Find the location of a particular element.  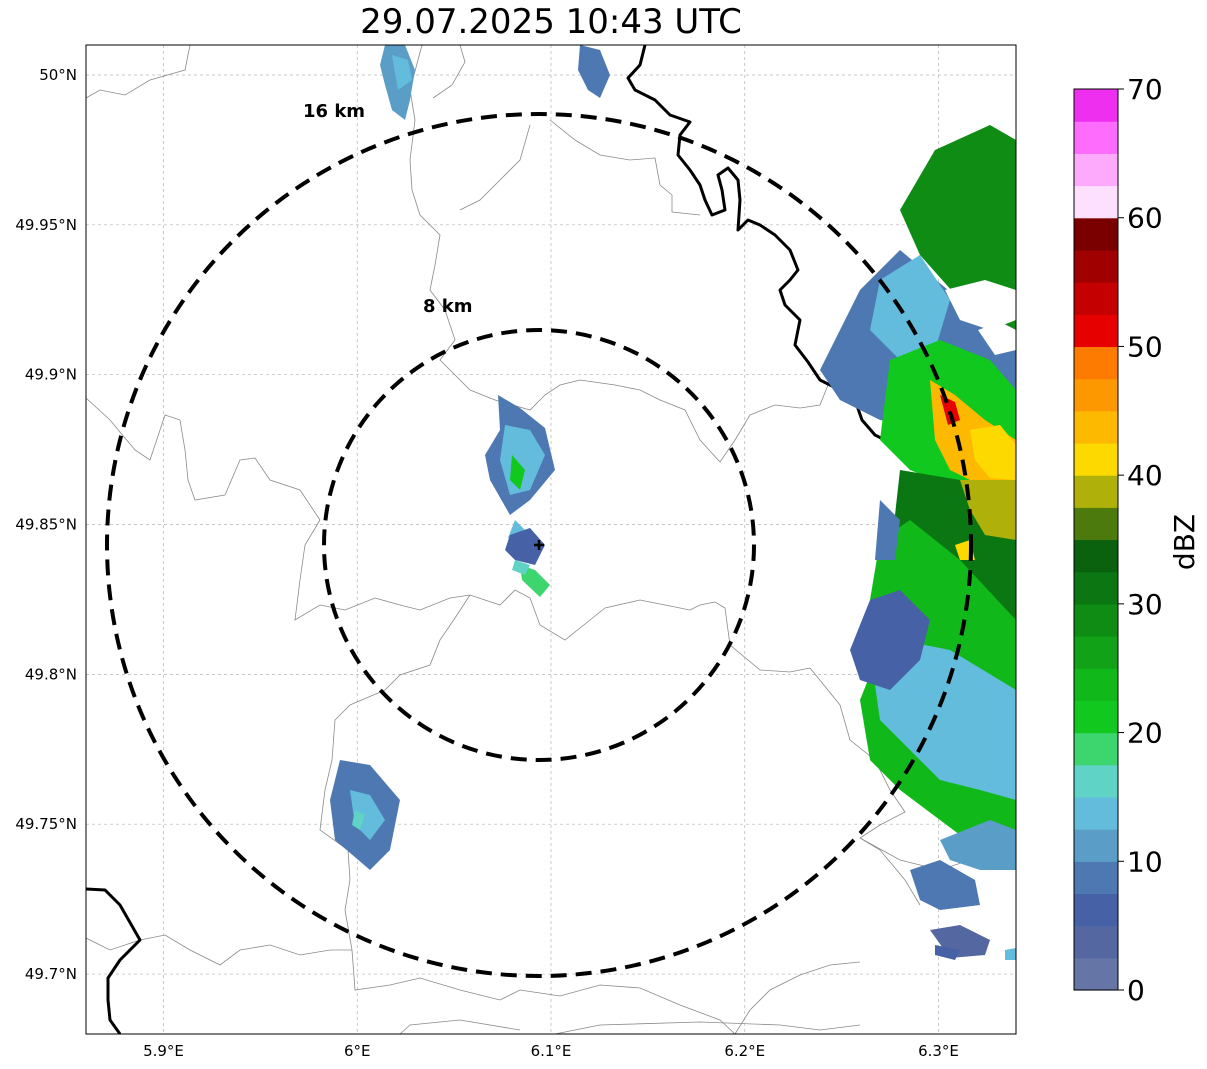

lon-tick-label: 6.3°E is located at coordinates (938, 1051).